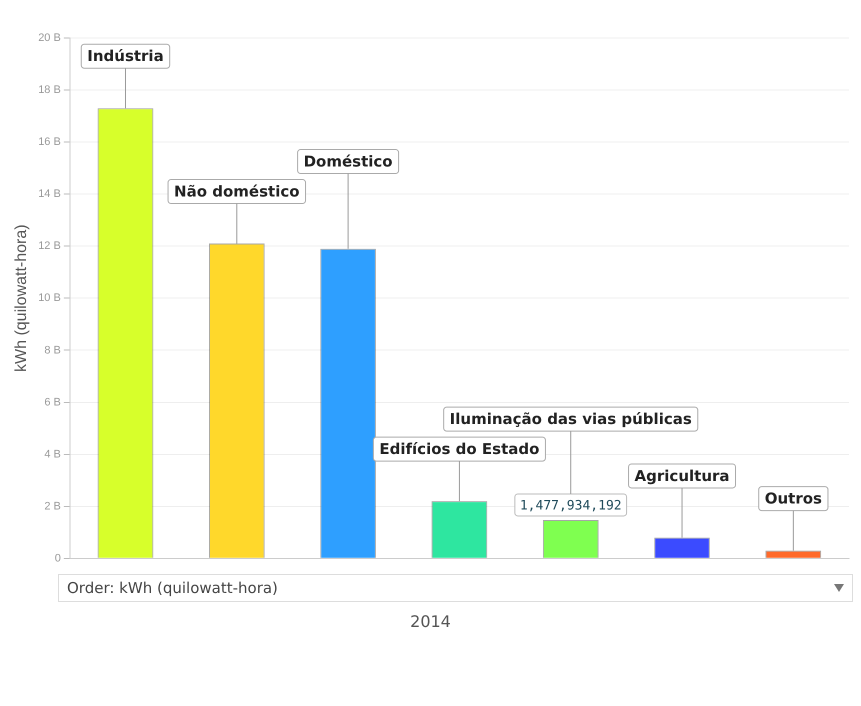 The width and height of the screenshot is (861, 706). I want to click on data-label: 1,477,934,192, so click(571, 506).